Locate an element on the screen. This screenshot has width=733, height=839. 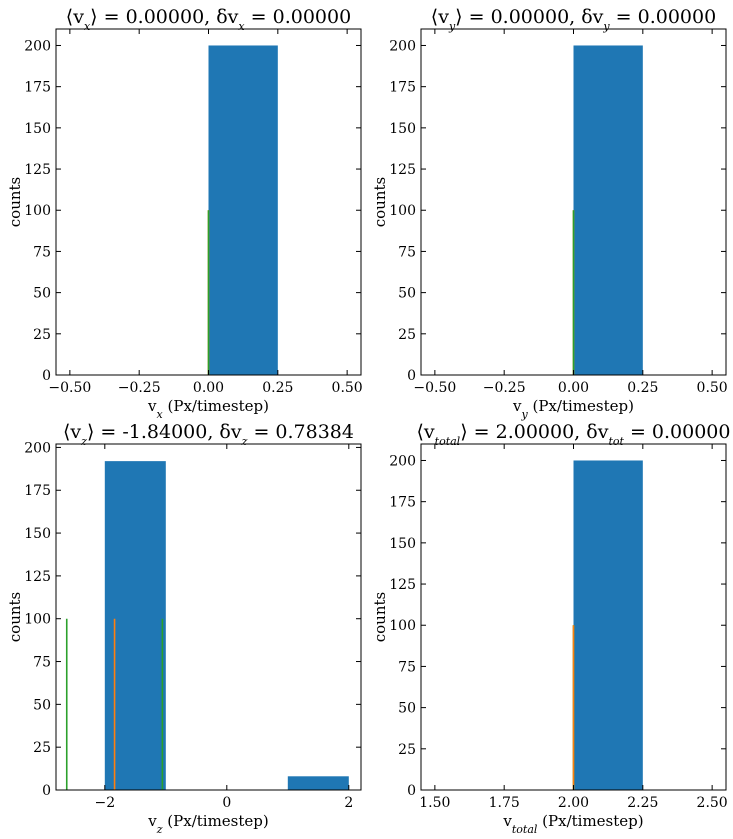
x-tick-label: 0 is located at coordinates (226, 803).